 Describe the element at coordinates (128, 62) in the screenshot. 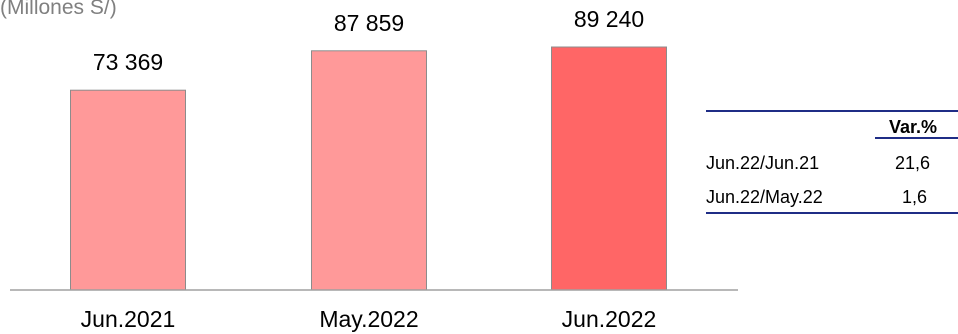

I see `value-label: 73 369` at that location.